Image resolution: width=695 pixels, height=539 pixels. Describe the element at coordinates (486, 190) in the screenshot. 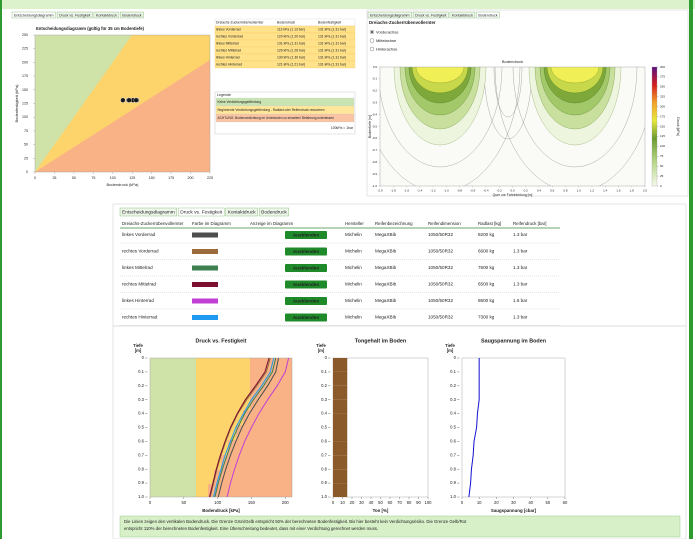

I see `x-tick-label: -0.4` at that location.